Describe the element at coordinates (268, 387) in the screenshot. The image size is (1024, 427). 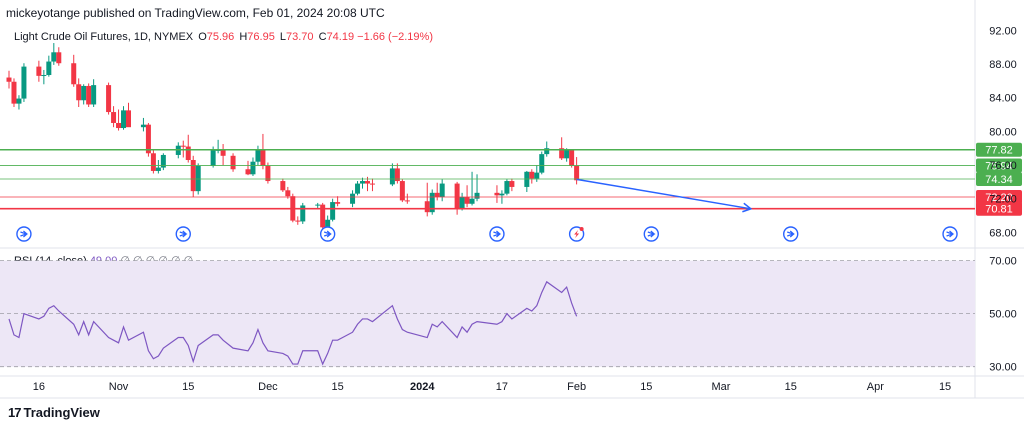
I see `time-tick-label: Dec` at that location.